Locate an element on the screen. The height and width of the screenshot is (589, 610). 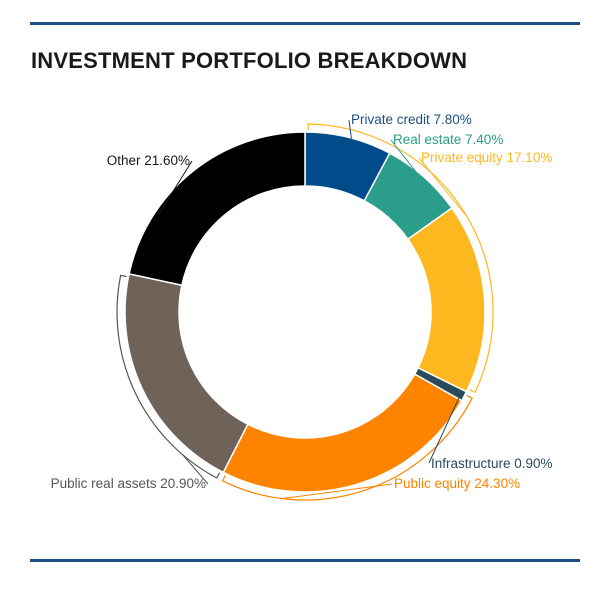
label-other: Other 21.60% is located at coordinates (148, 160).